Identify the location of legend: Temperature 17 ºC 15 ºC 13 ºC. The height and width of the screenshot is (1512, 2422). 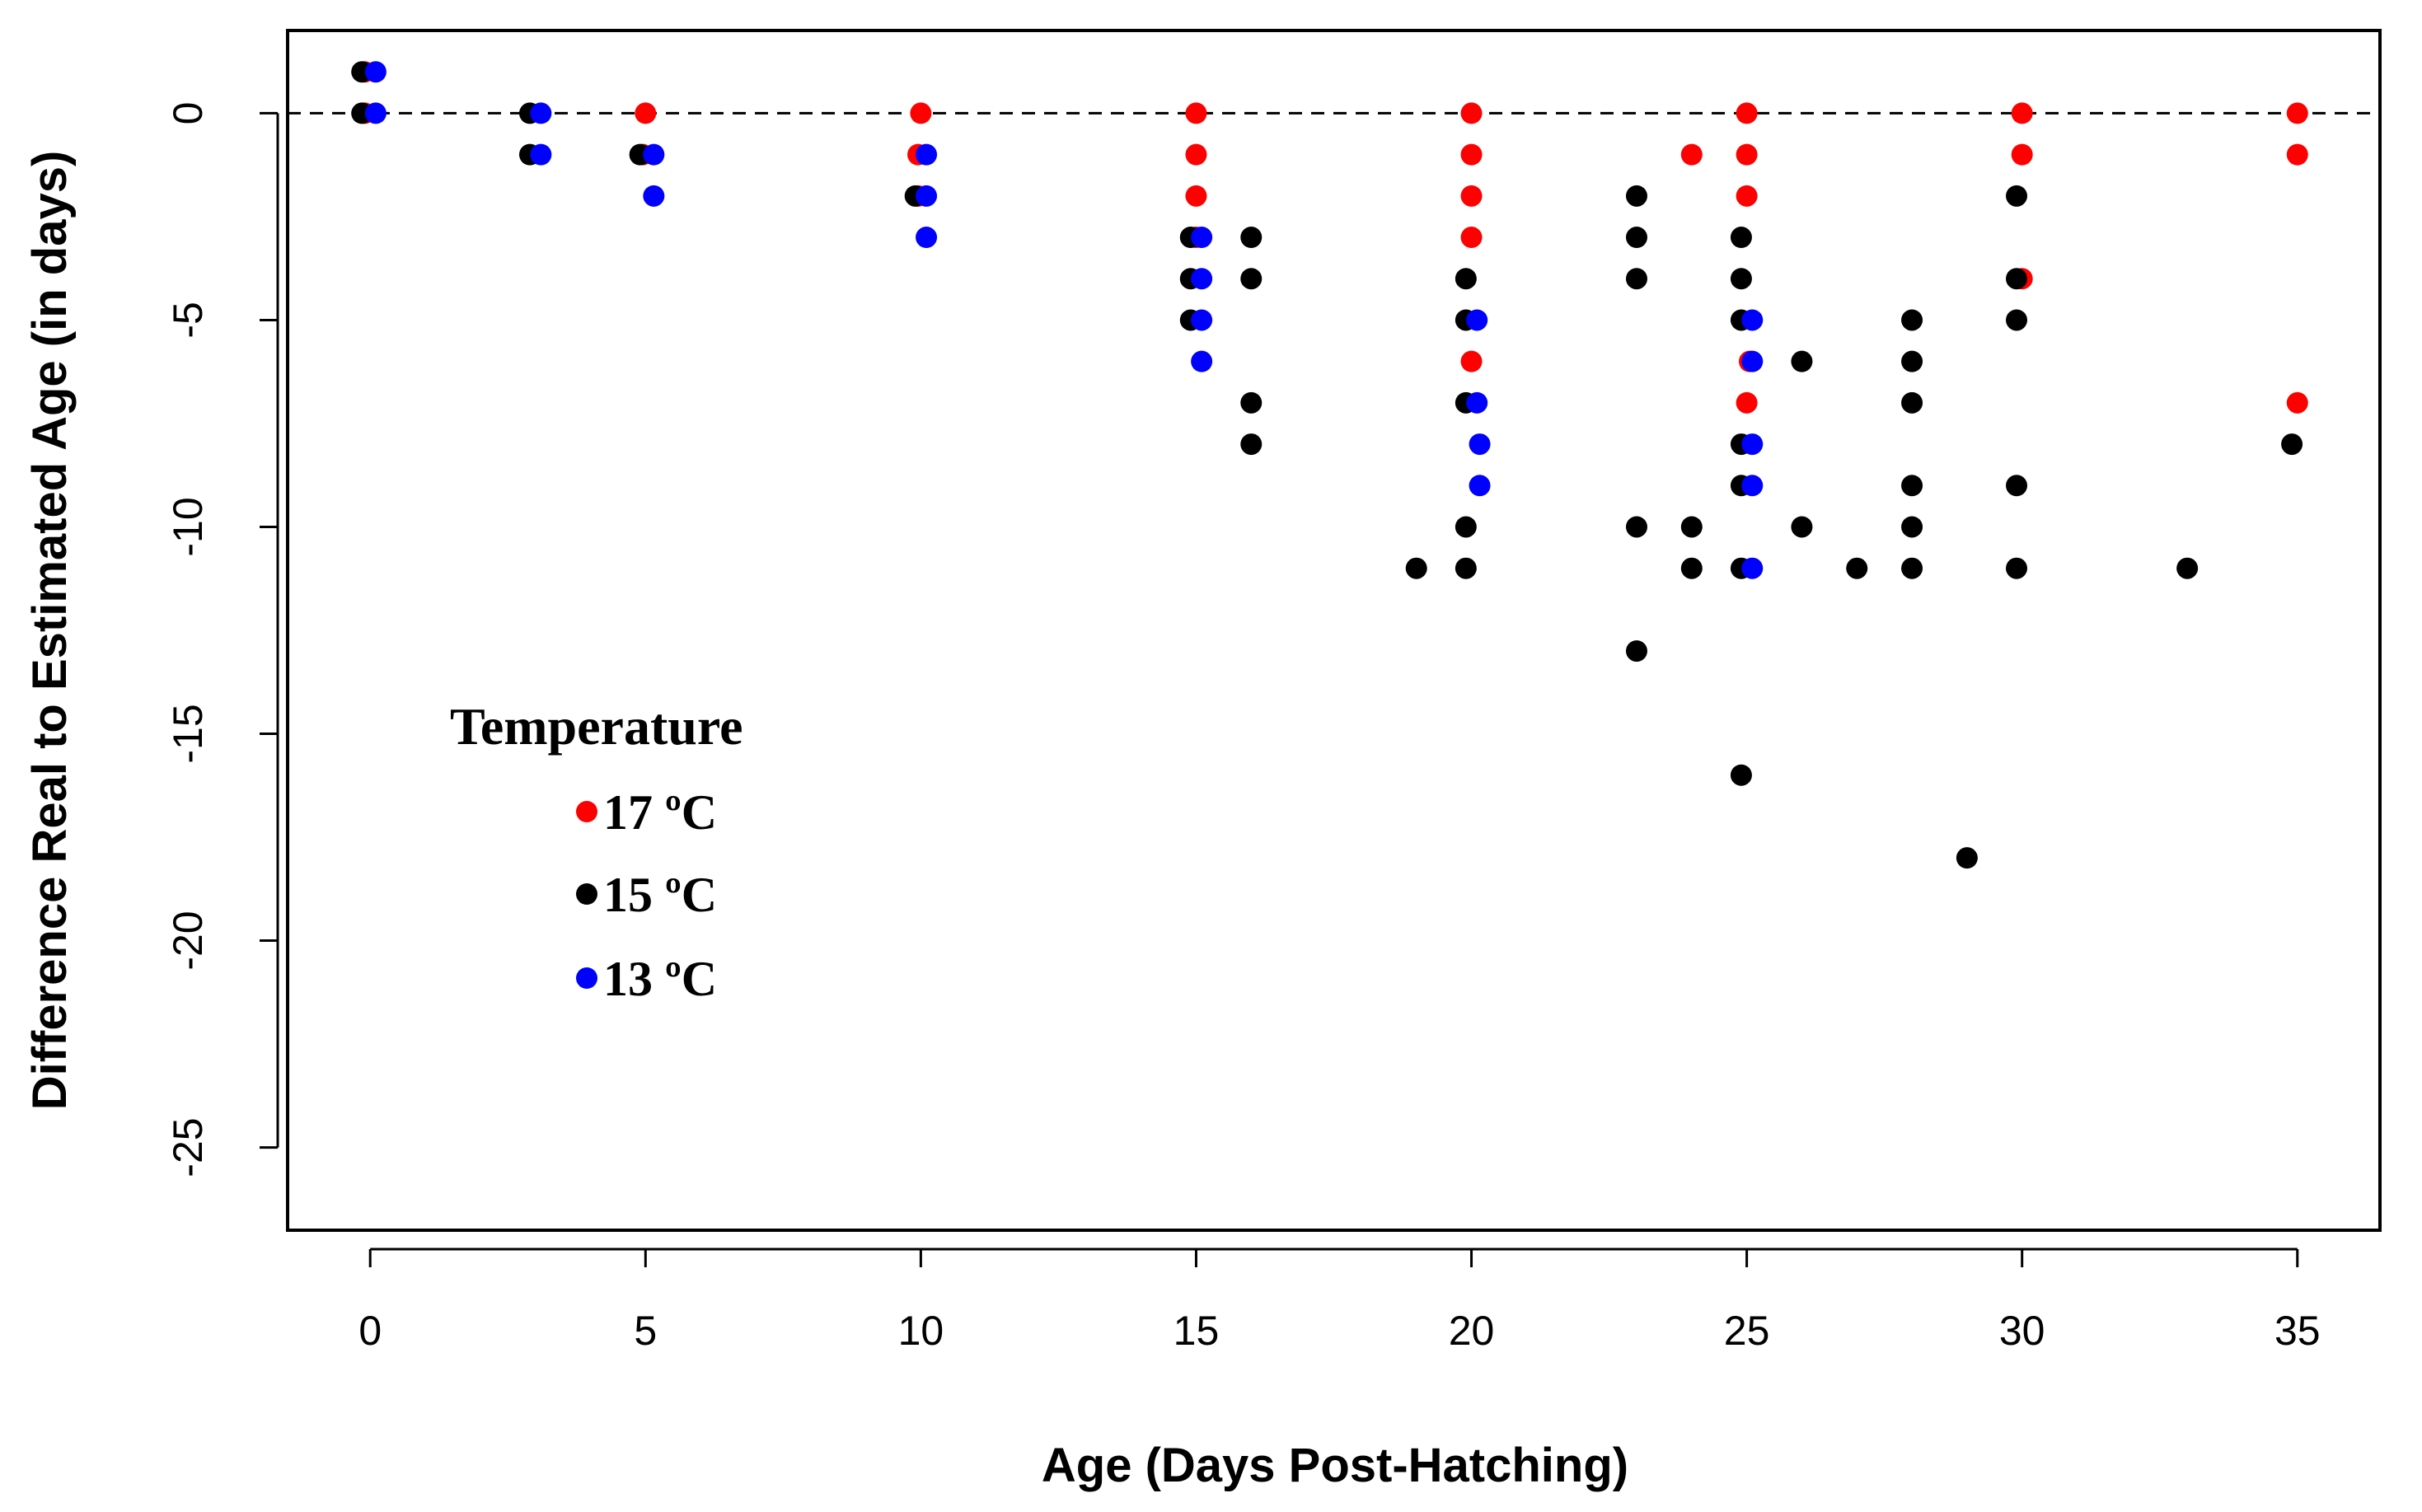
(596, 851).